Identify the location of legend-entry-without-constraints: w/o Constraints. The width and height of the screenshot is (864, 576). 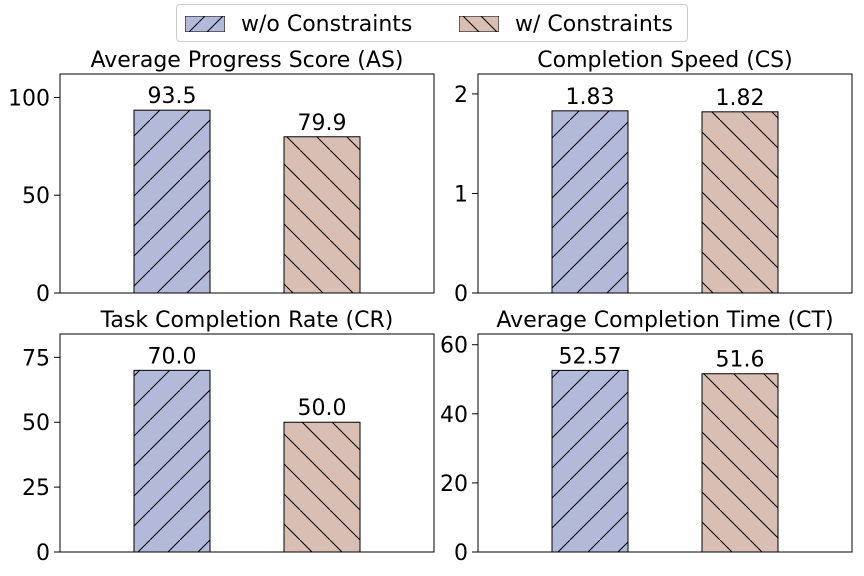
(298, 24).